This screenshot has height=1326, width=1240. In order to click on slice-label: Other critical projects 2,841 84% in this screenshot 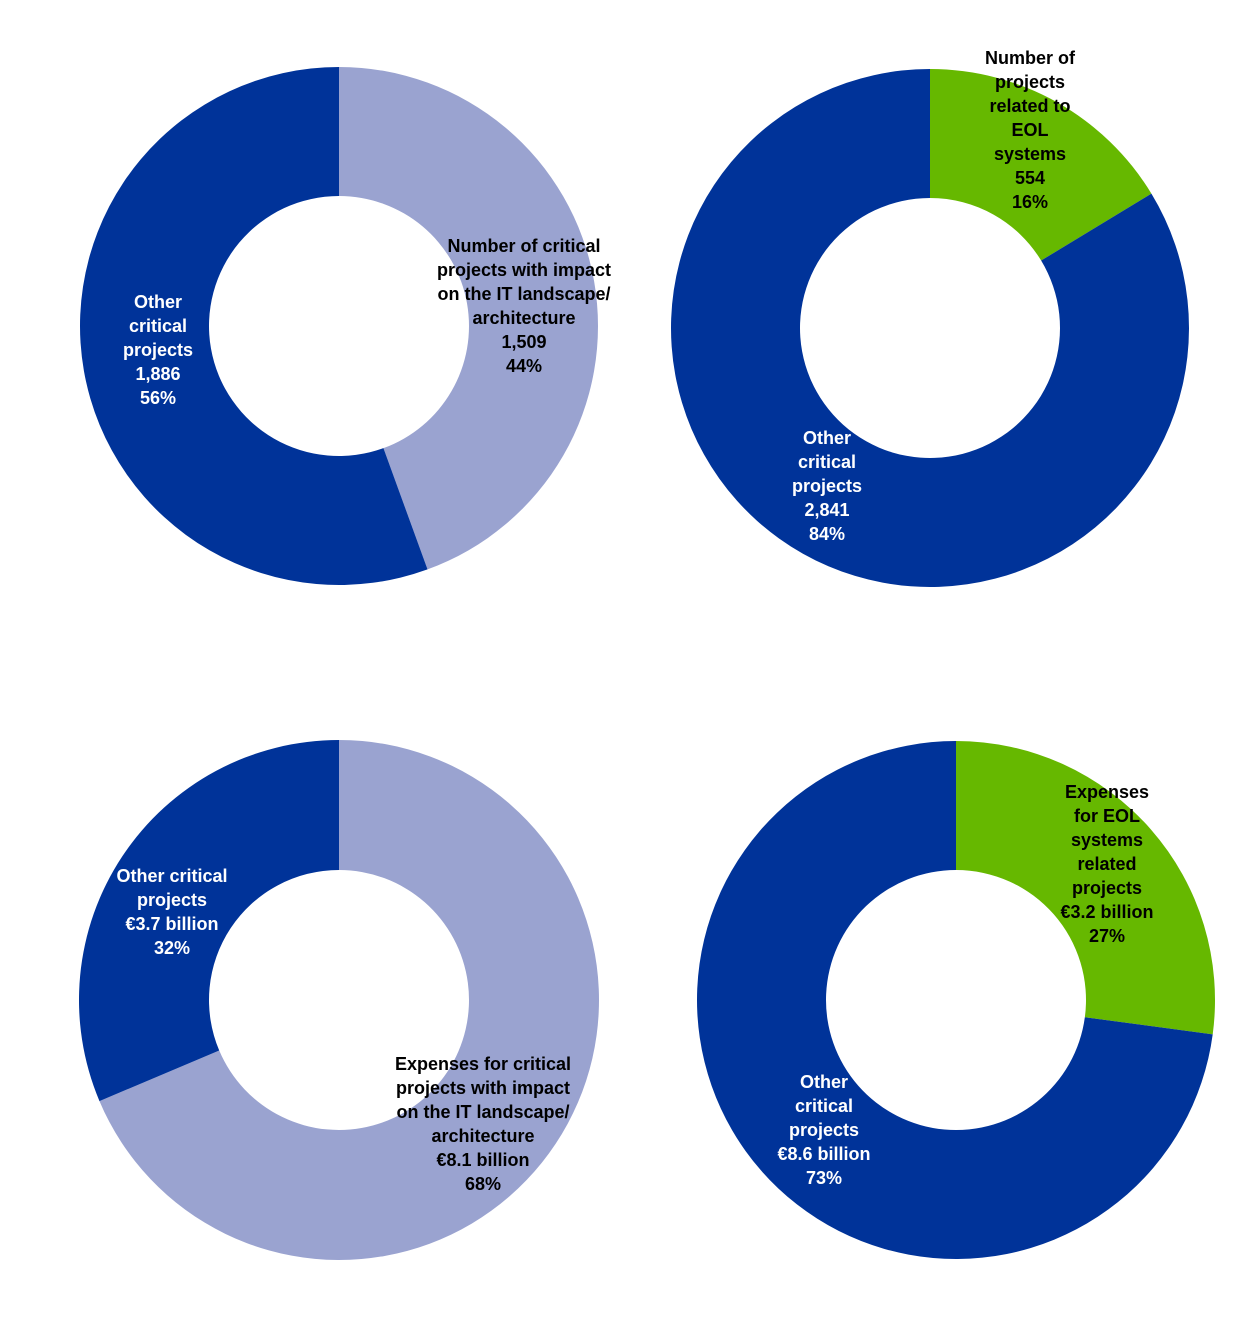, I will do `click(827, 486)`.